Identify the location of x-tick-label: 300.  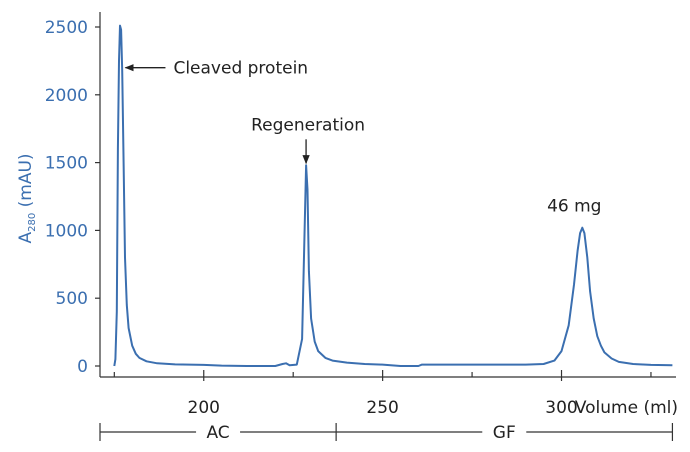
(561, 408).